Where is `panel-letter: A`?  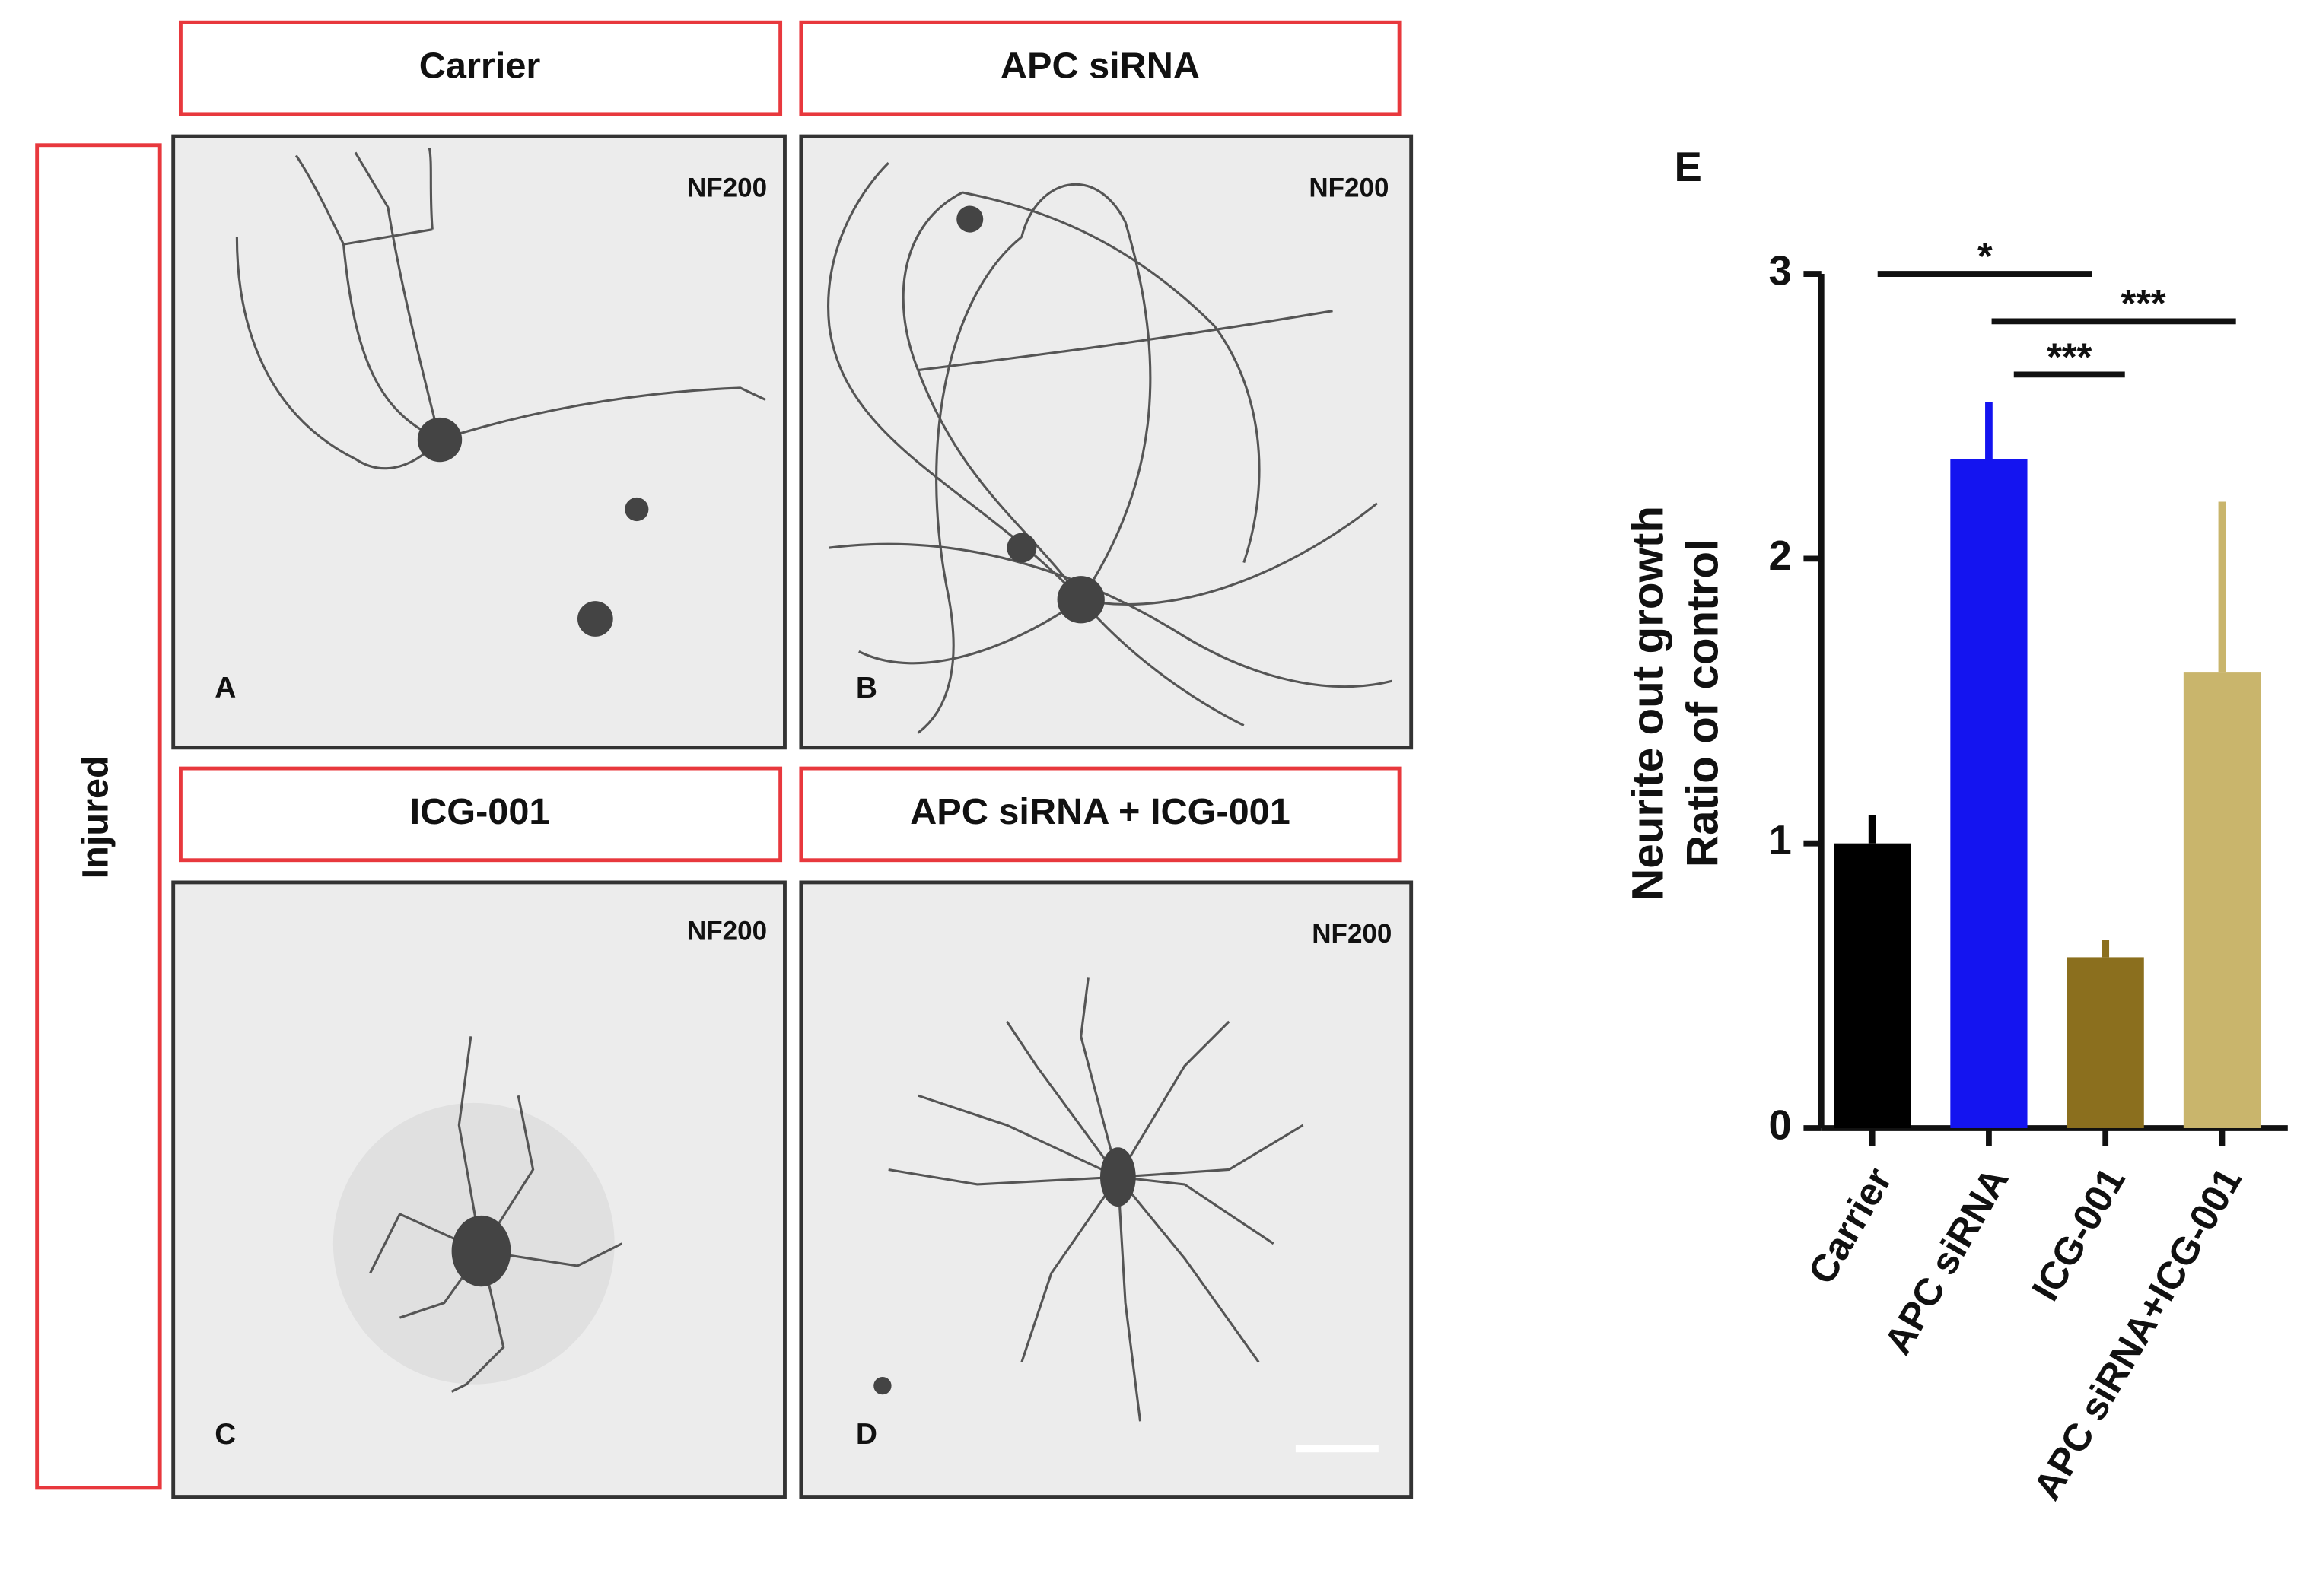 panel-letter: A is located at coordinates (225, 688).